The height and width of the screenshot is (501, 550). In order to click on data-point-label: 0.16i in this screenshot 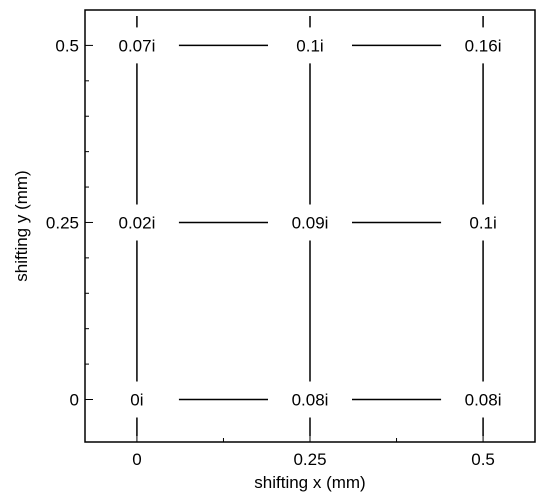, I will do `click(483, 45)`.